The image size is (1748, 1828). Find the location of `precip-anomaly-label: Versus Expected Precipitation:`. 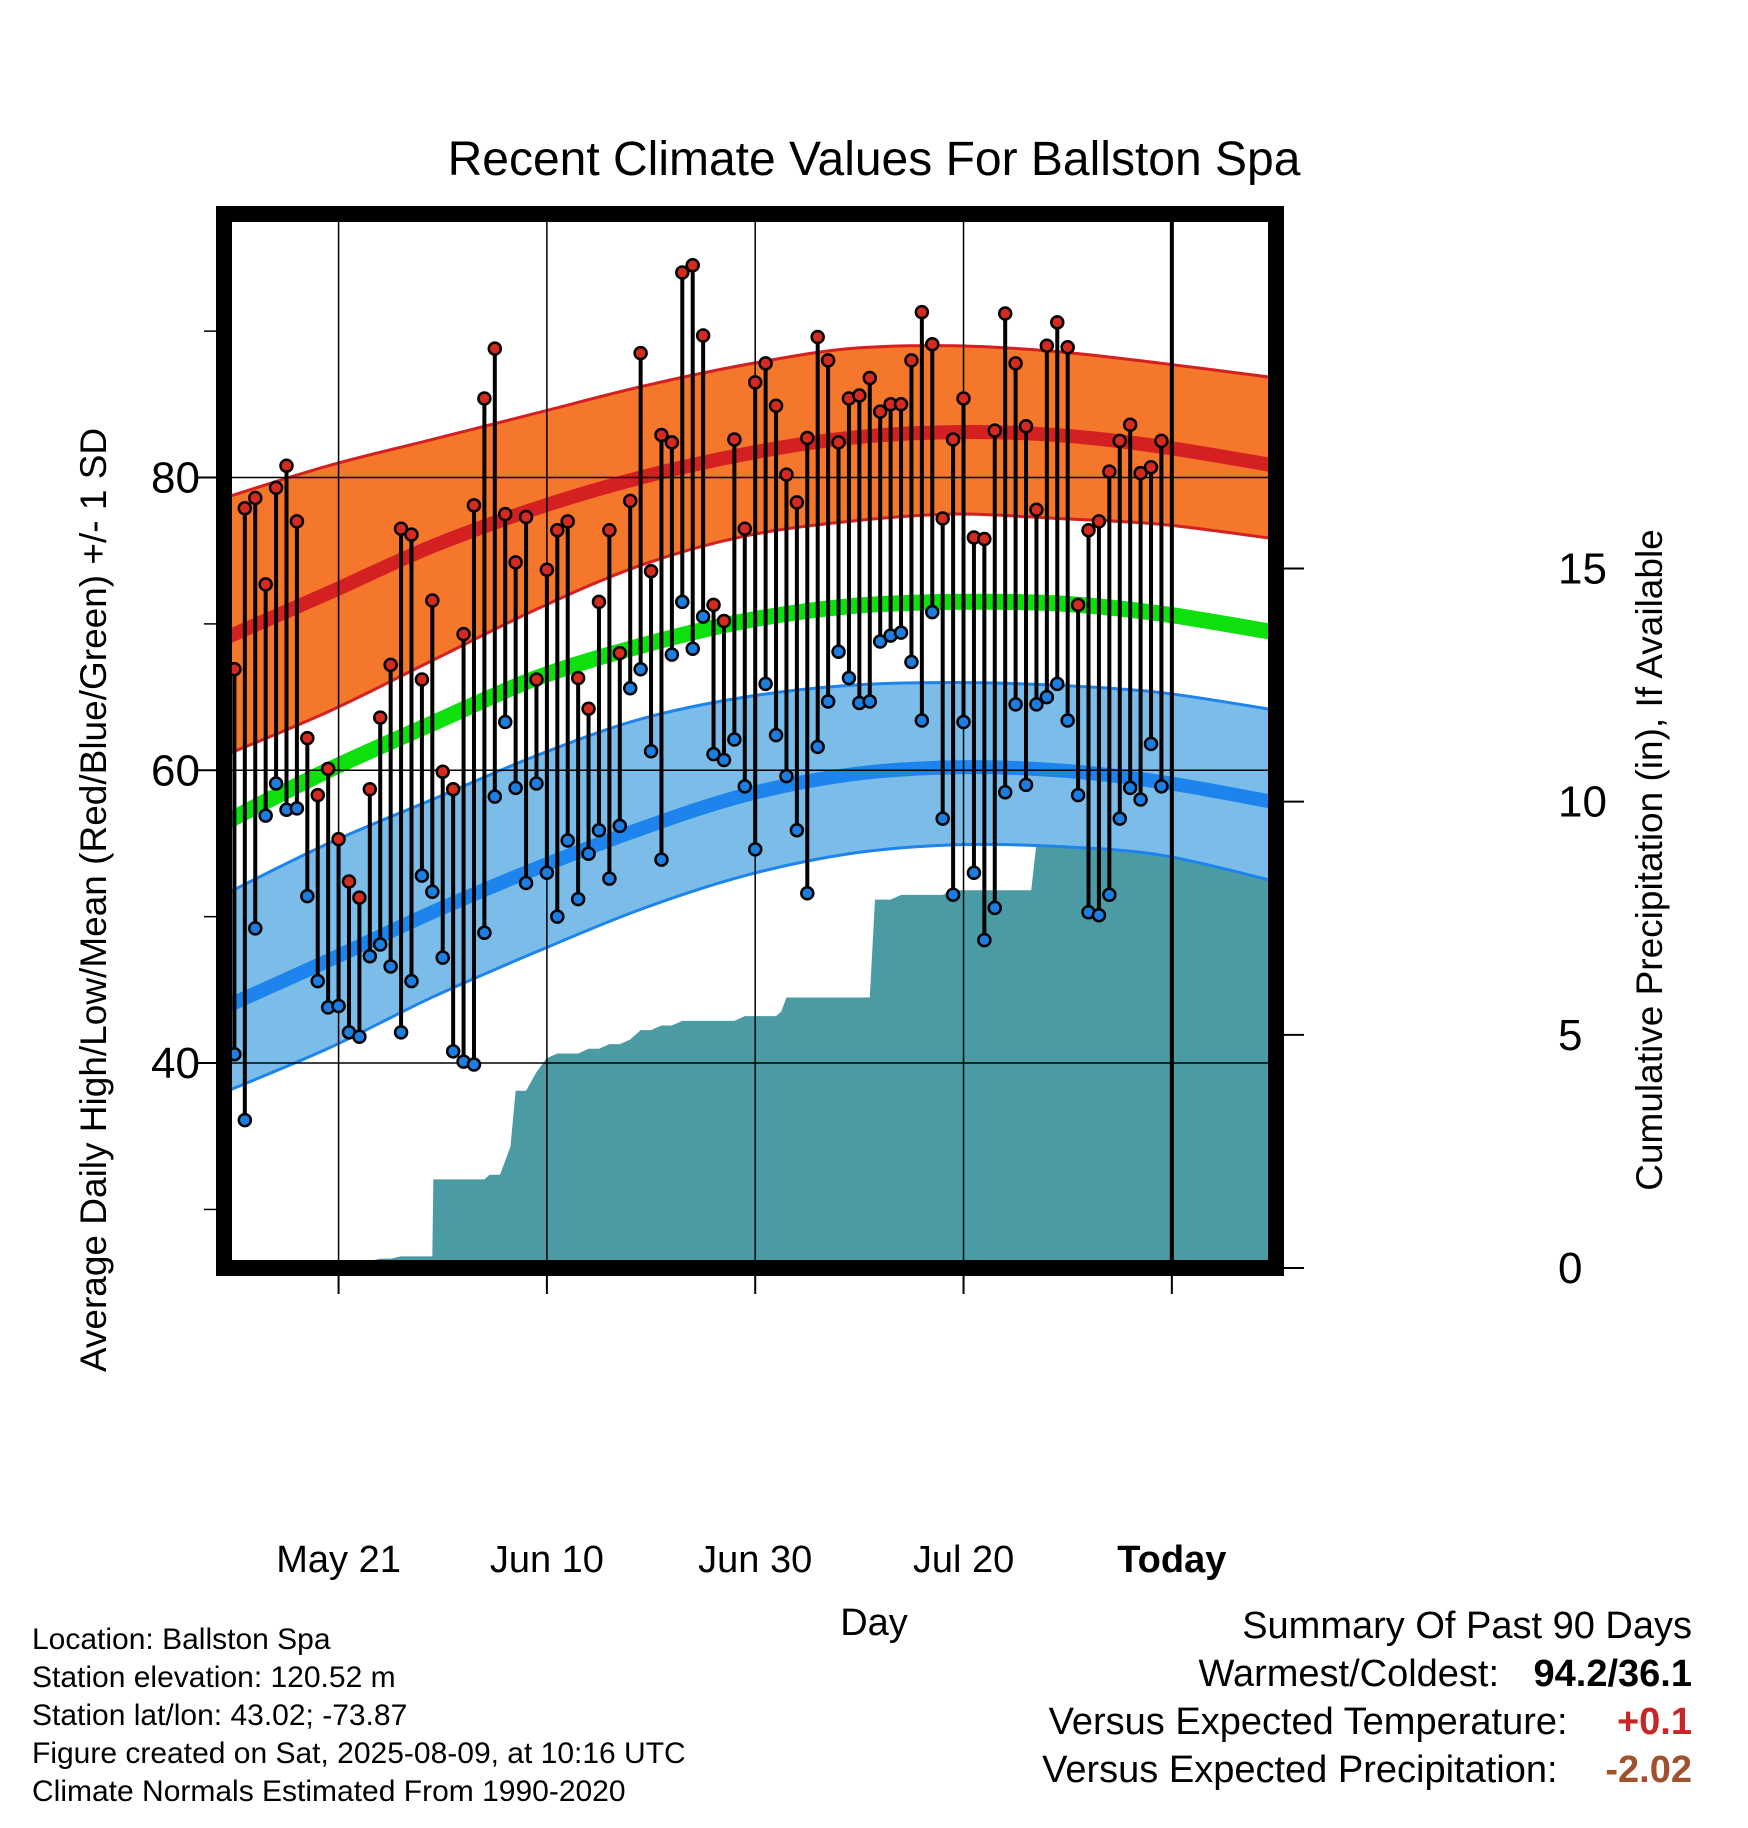

precip-anomaly-label: Versus Expected Precipitation: is located at coordinates (1300, 1770).